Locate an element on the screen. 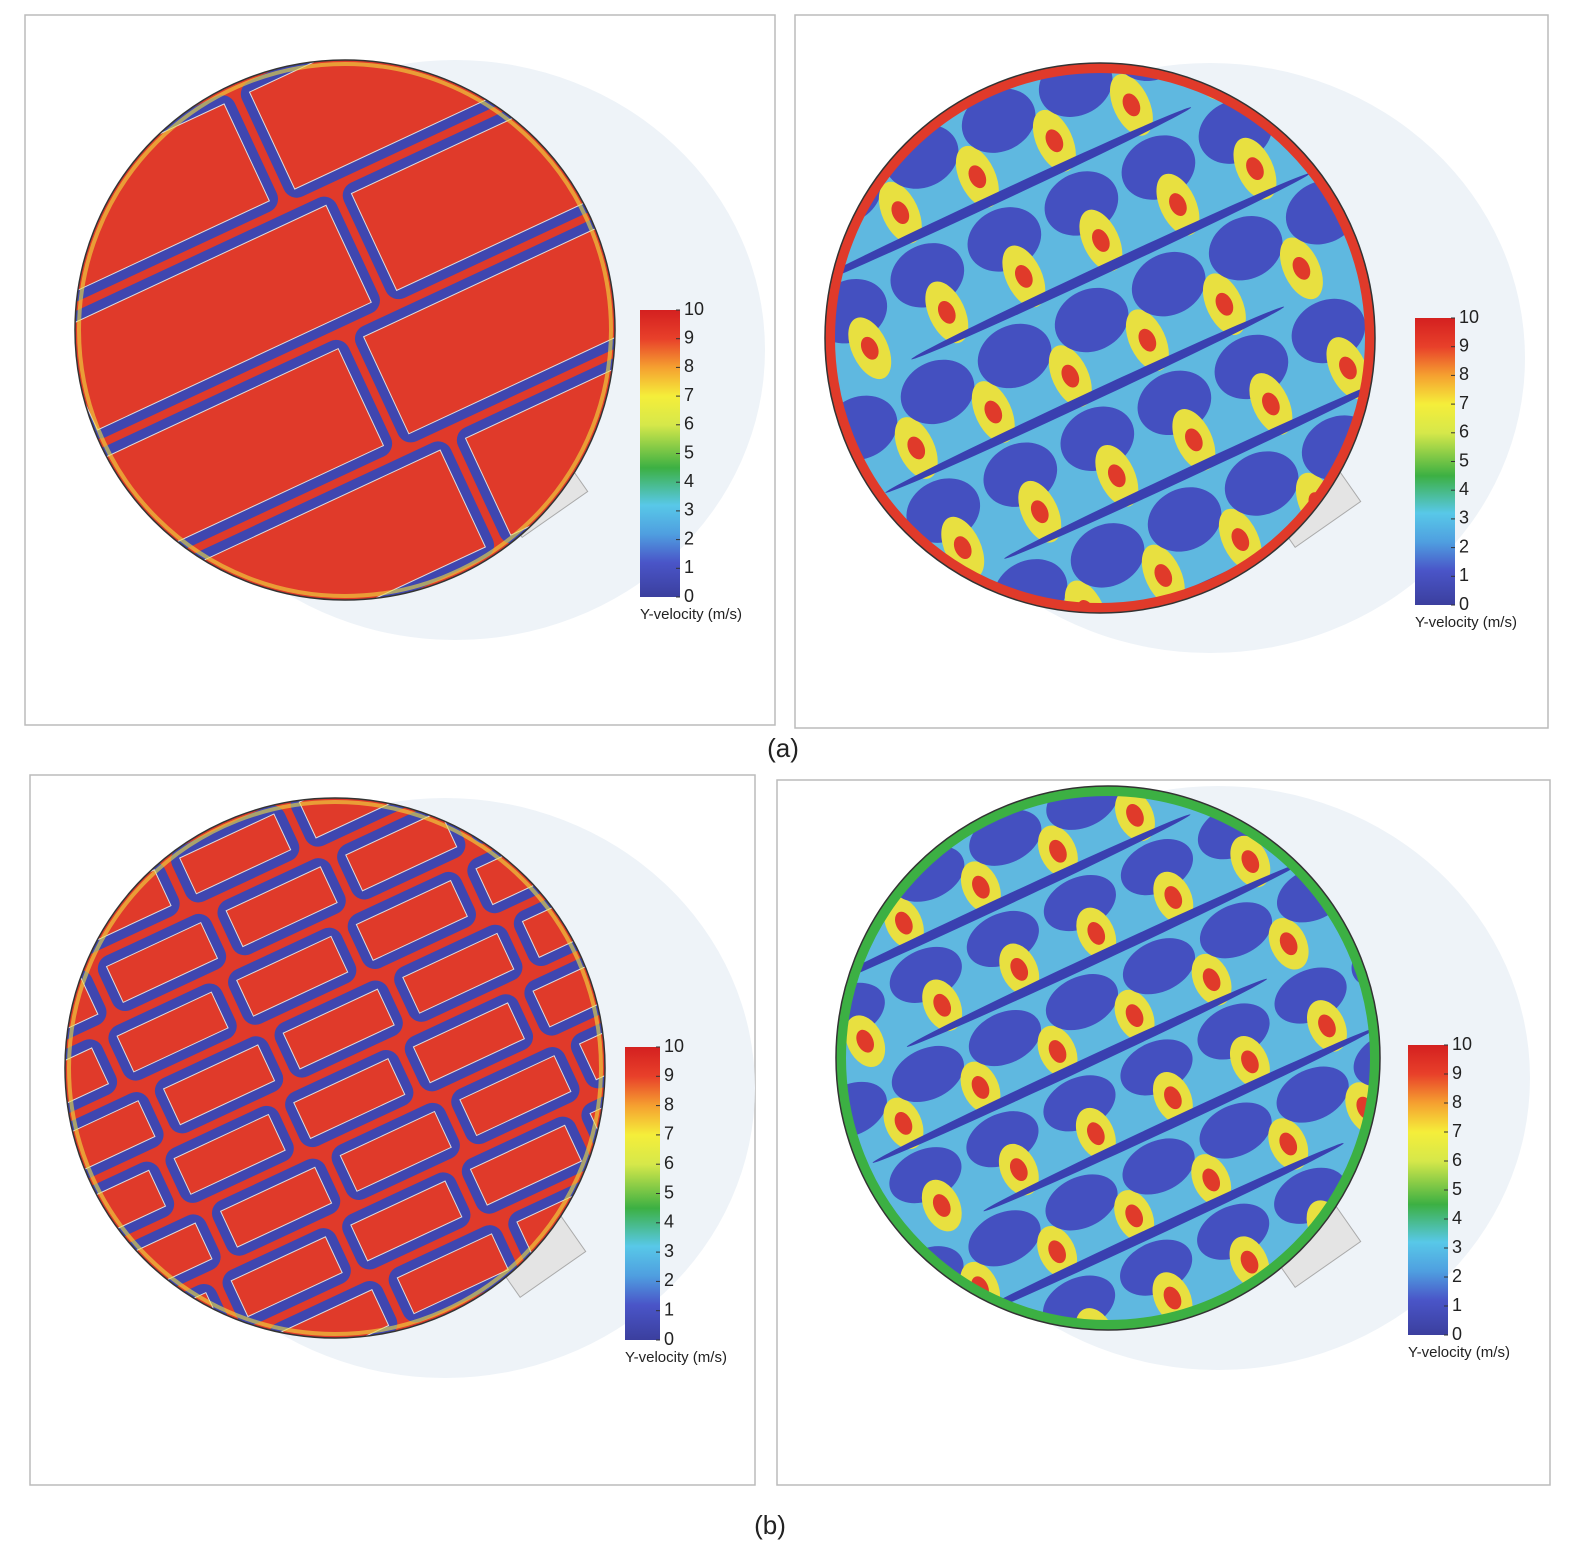  tile-group is located at coordinates (345, 330).